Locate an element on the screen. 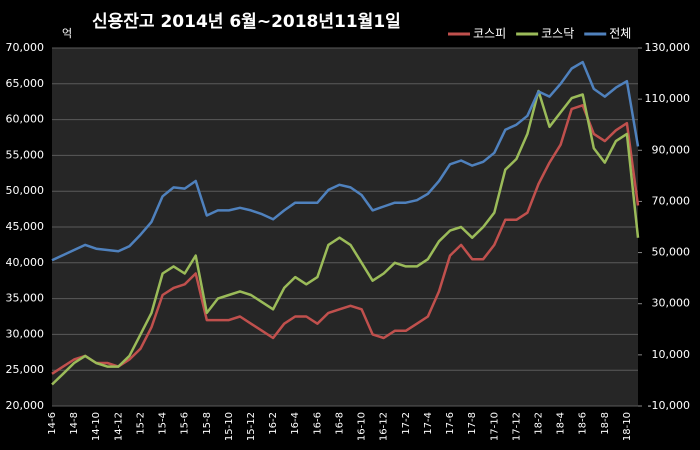 Image resolution: width=700 pixels, height=450 pixels. y2-tick-label: -10,000 is located at coordinates (669, 405).